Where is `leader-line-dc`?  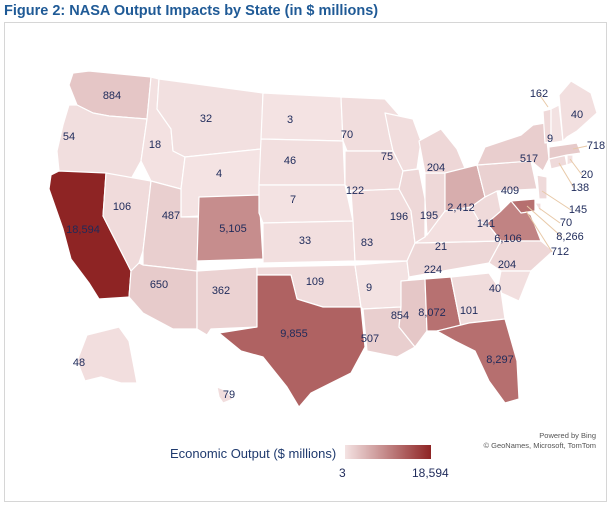
leader-line-dc is located at coordinates (539, 231).